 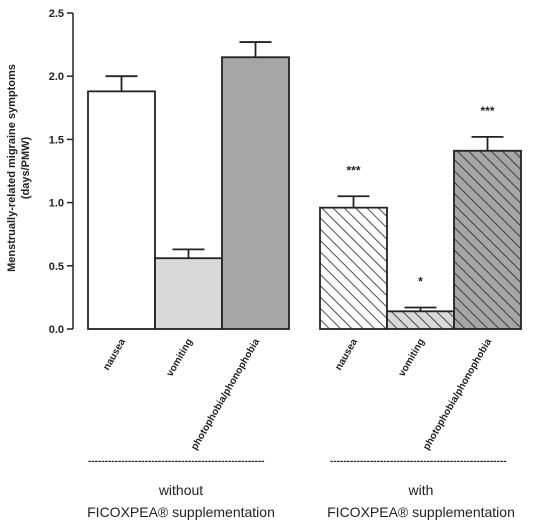 What do you see at coordinates (56, 14) in the screenshot?
I see `y-tick-label: 2.5` at bounding box center [56, 14].